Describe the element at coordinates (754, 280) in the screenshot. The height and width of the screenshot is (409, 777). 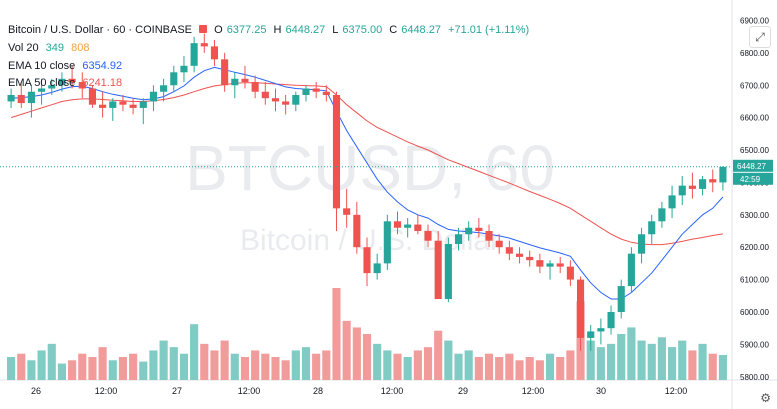
I see `price-tick-label: 6100.00` at that location.